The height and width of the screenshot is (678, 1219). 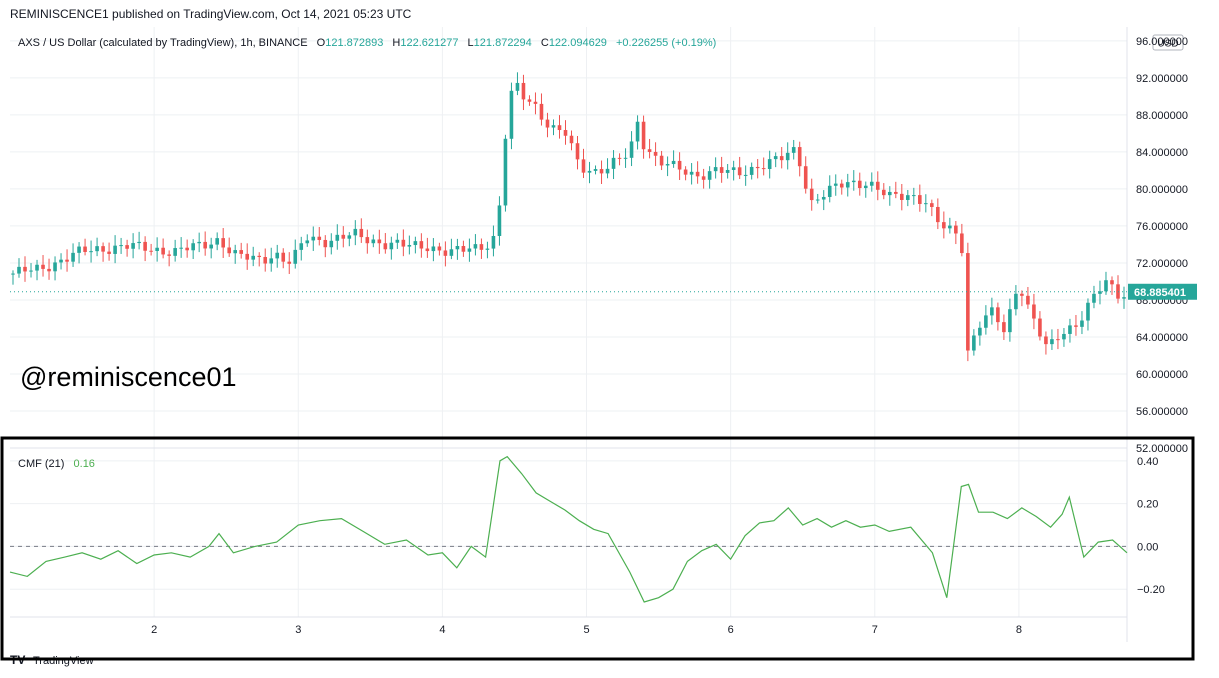 What do you see at coordinates (1162, 449) in the screenshot?
I see `price-tick-label: 52.000000` at bounding box center [1162, 449].